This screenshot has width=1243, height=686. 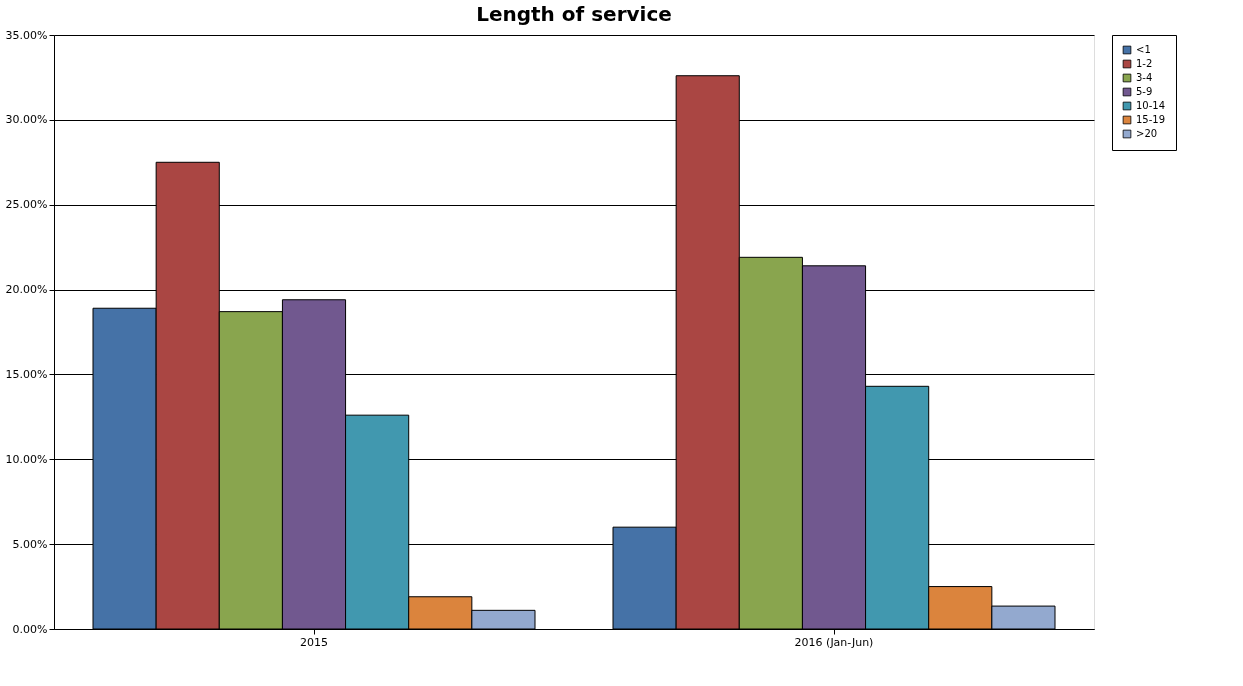 What do you see at coordinates (30, 544) in the screenshot?
I see `y-tick-label: 5.00%` at bounding box center [30, 544].